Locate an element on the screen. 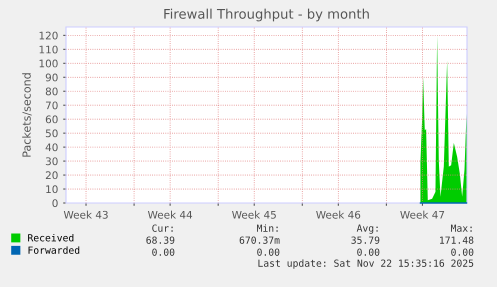  text: 171.48 is located at coordinates (457, 240).